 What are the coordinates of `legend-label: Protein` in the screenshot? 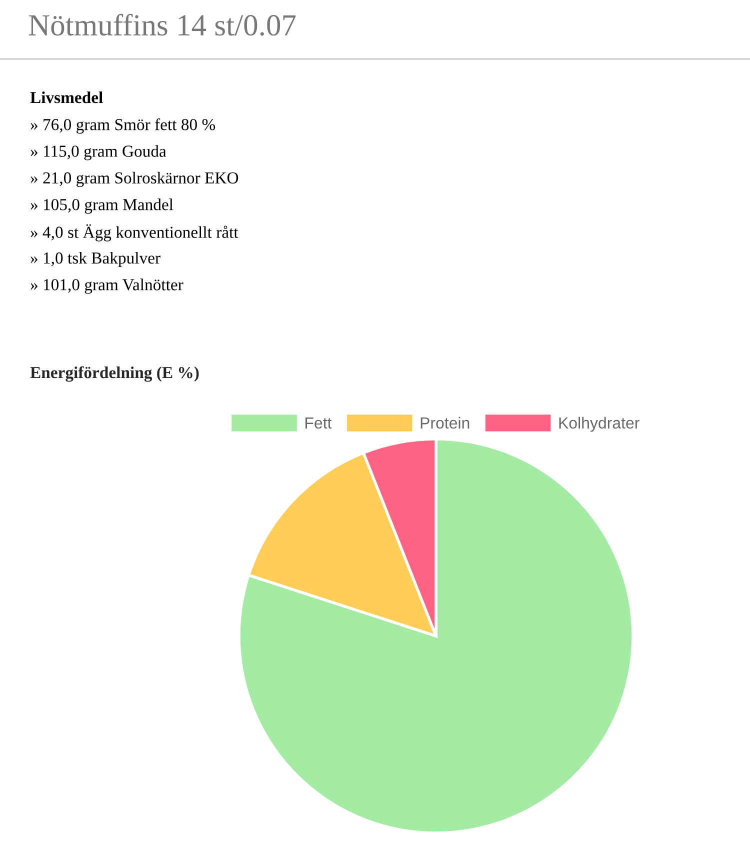 It's located at (445, 422).